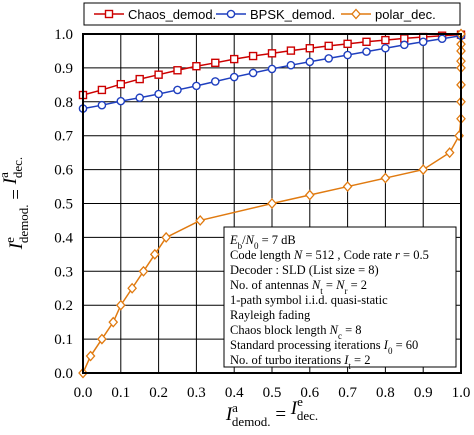 The image size is (474, 435). I want to click on x-axis-title: Ia demod. = Ie dec., so click(271, 411).